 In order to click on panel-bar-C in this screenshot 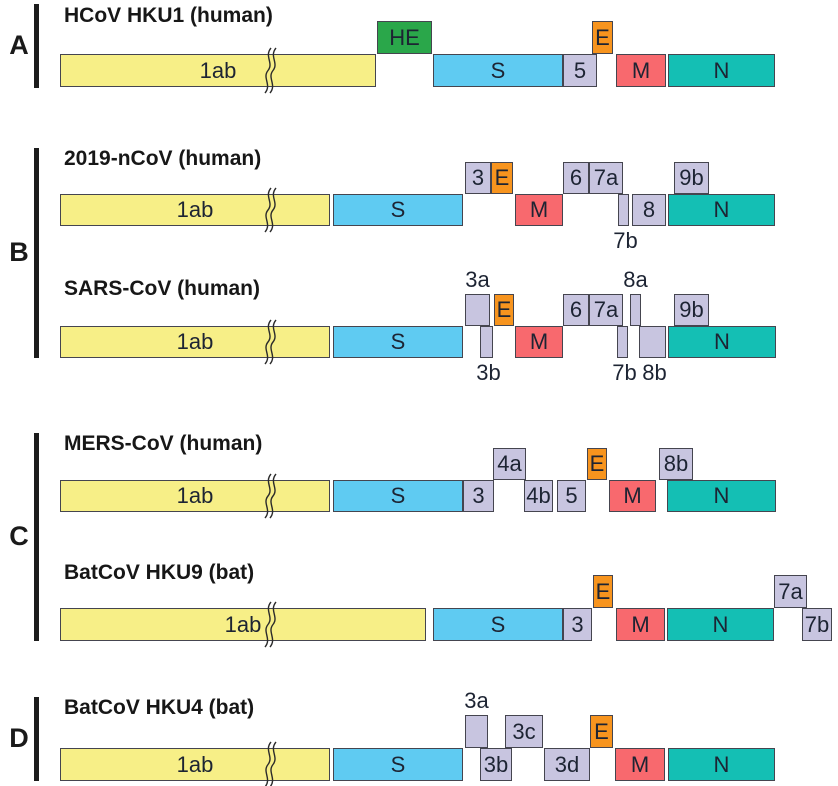, I will do `click(36, 537)`.